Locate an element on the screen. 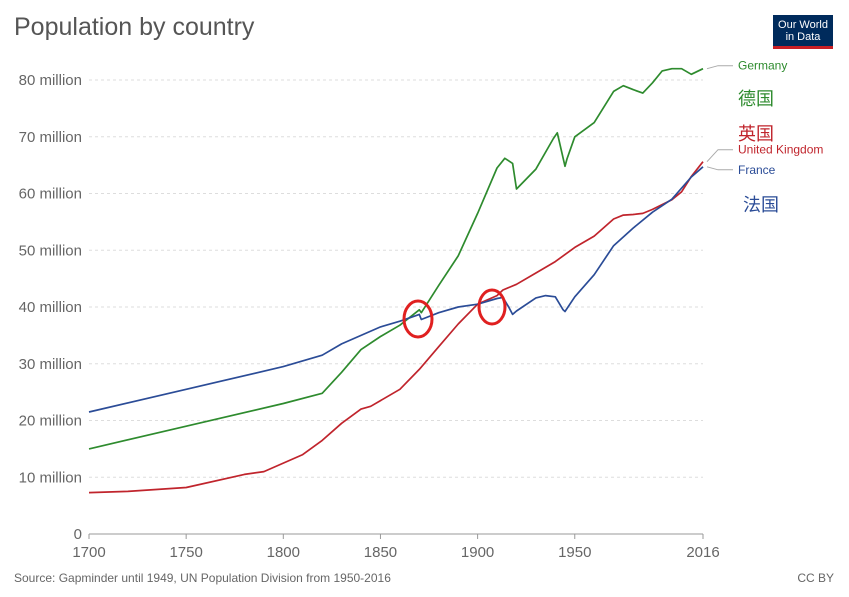  x-tick-label: 1850 is located at coordinates (380, 552).